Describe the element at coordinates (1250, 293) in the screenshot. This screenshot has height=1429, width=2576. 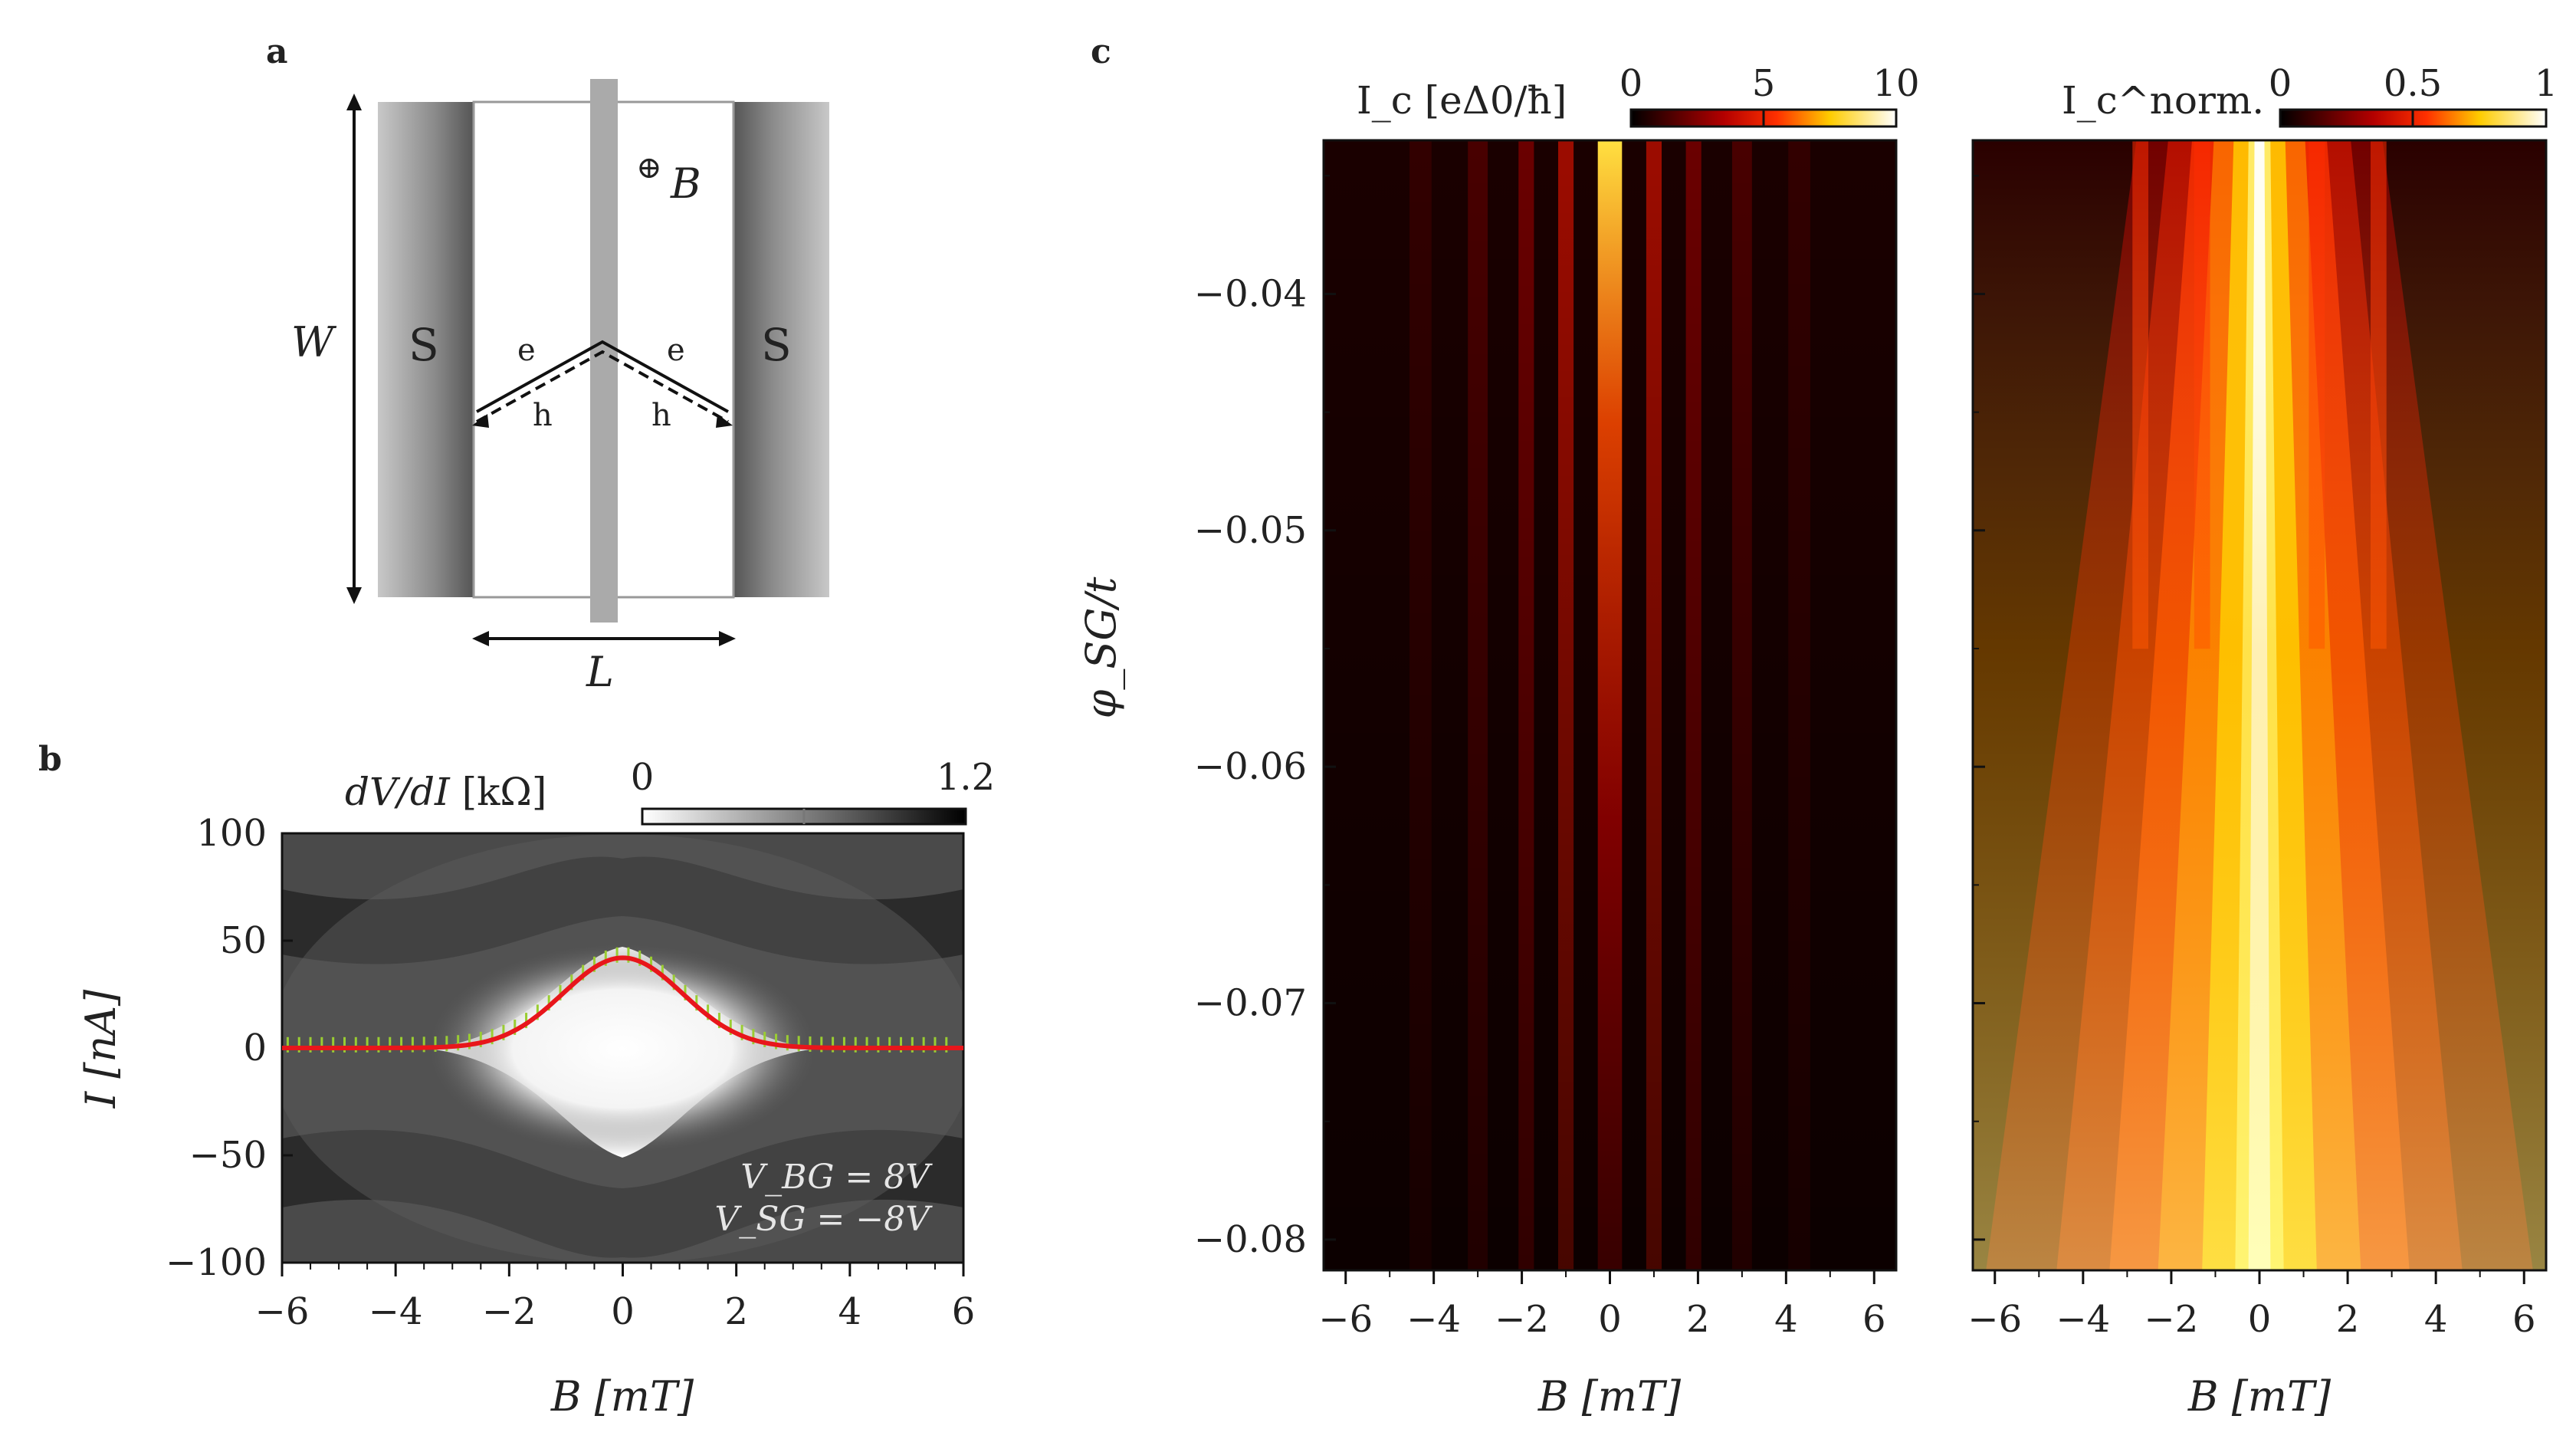
I see `ytick-c-label: −0.04` at that location.